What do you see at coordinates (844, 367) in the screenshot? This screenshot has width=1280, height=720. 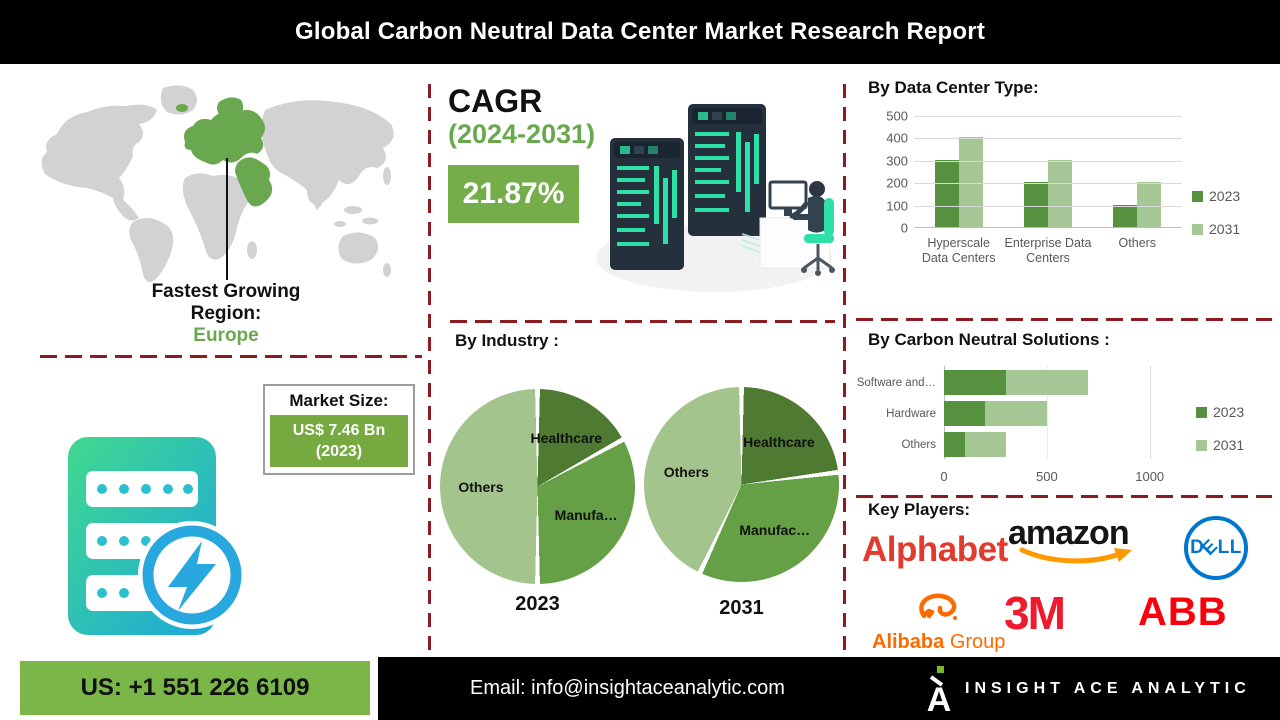 I see `divider-vertical-right` at bounding box center [844, 367].